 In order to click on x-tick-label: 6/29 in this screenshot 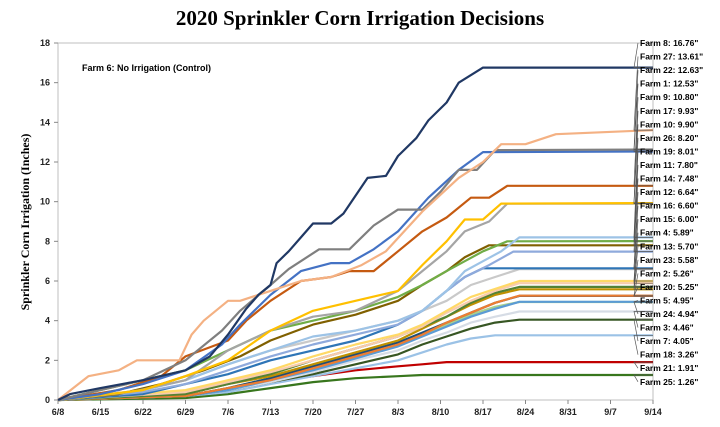, I will do `click(186, 412)`.